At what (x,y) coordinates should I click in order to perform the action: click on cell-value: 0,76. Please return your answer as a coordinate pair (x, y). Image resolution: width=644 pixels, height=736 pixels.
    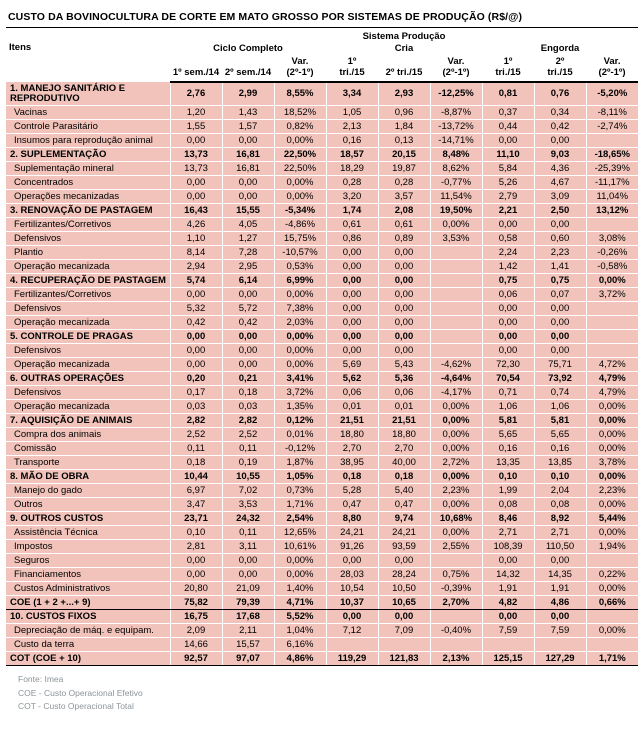
    Looking at the image, I should click on (560, 94).